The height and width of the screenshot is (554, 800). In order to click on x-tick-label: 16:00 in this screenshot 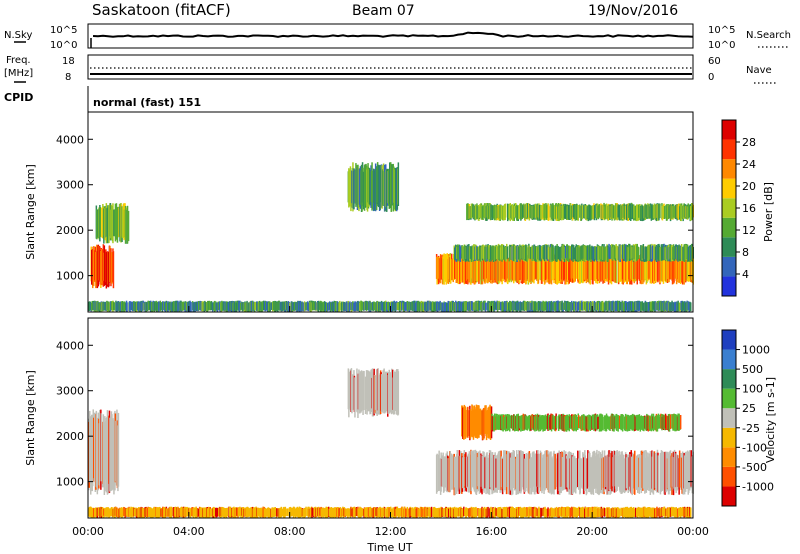, I will do `click(491, 531)`.